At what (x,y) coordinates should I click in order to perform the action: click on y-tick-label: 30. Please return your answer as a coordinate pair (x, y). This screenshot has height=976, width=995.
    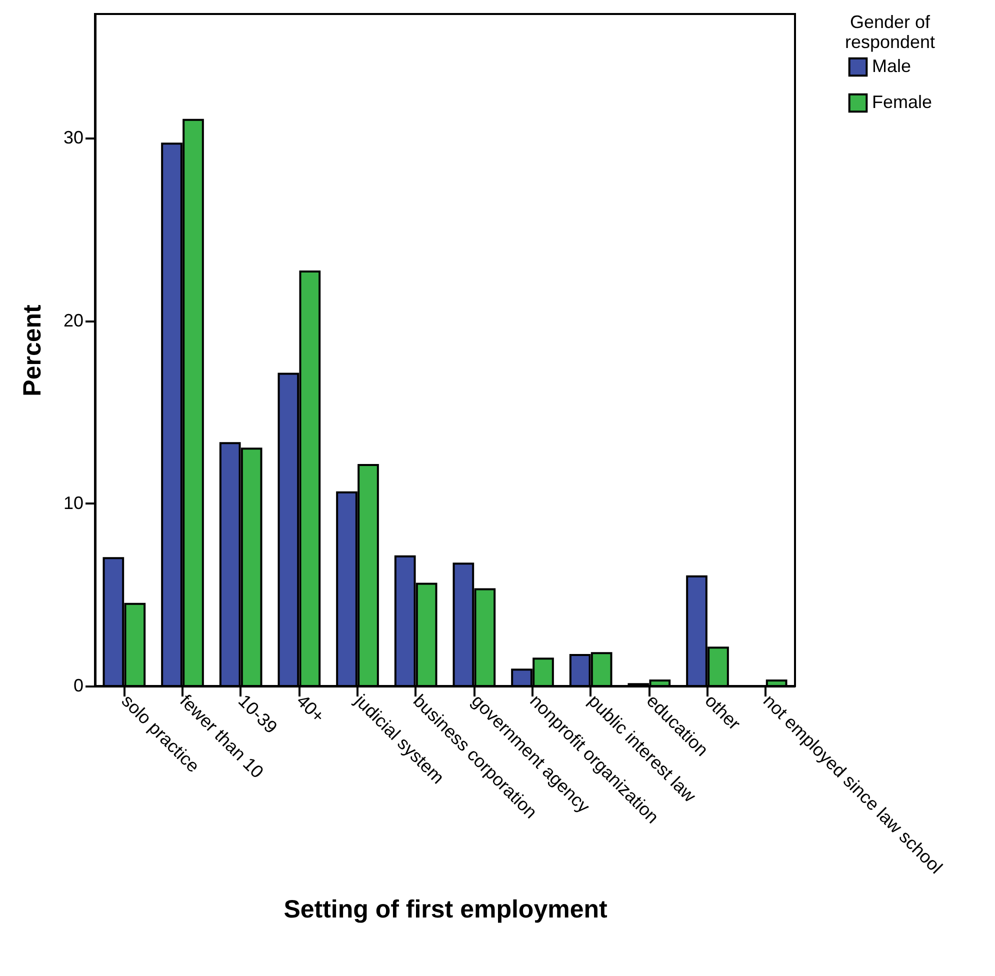
    Looking at the image, I should click on (73, 138).